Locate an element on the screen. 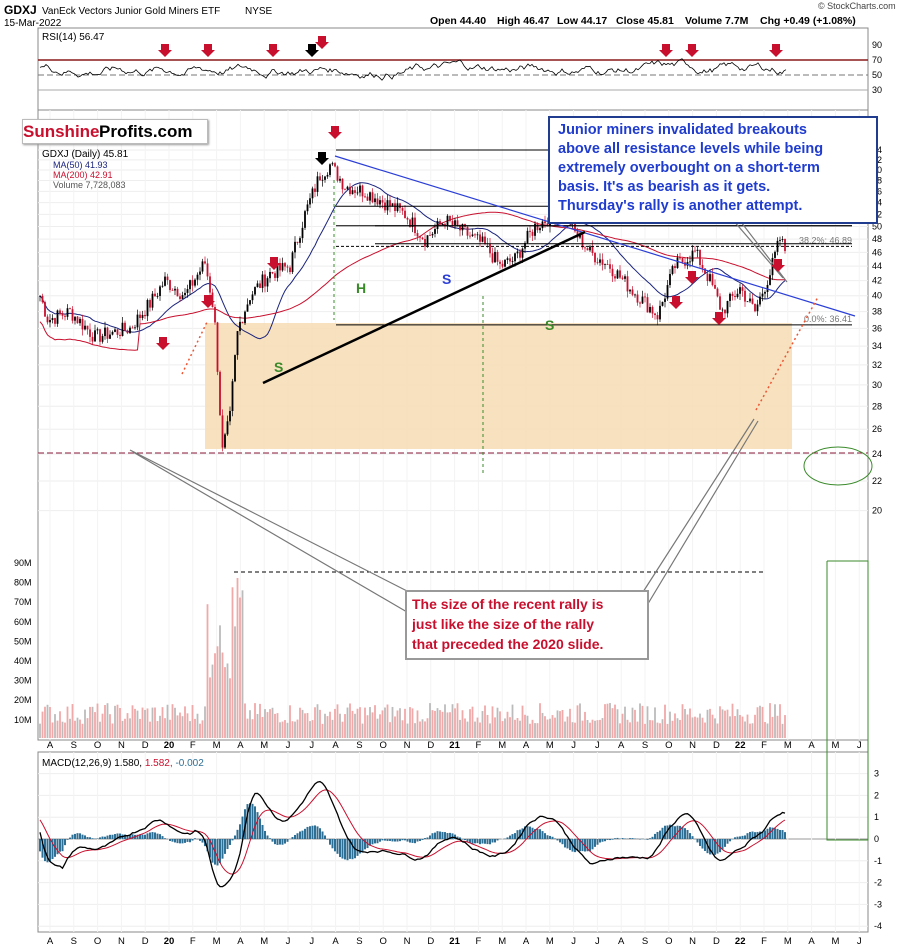 This screenshot has width=900, height=950. support-zone is located at coordinates (498, 386).